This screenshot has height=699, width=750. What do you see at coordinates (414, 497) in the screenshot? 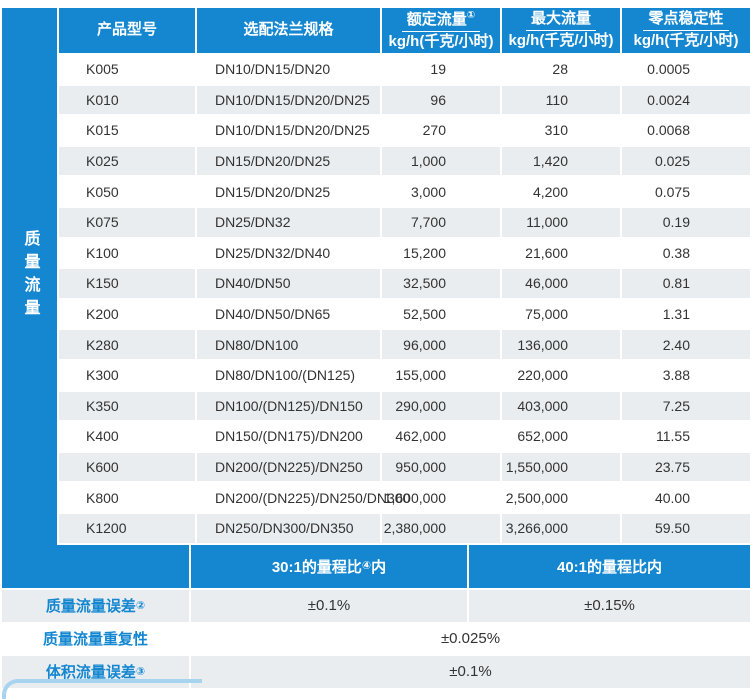
I see `cell-rated-flow: 1,600,000` at bounding box center [414, 497].